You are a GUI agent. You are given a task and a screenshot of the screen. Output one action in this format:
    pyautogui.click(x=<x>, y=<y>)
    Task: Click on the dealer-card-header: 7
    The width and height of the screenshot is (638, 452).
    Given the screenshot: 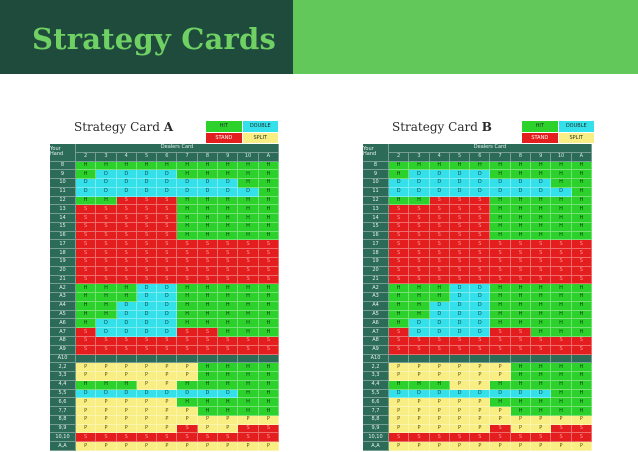 What is the action you would take?
    pyautogui.click(x=187, y=157)
    